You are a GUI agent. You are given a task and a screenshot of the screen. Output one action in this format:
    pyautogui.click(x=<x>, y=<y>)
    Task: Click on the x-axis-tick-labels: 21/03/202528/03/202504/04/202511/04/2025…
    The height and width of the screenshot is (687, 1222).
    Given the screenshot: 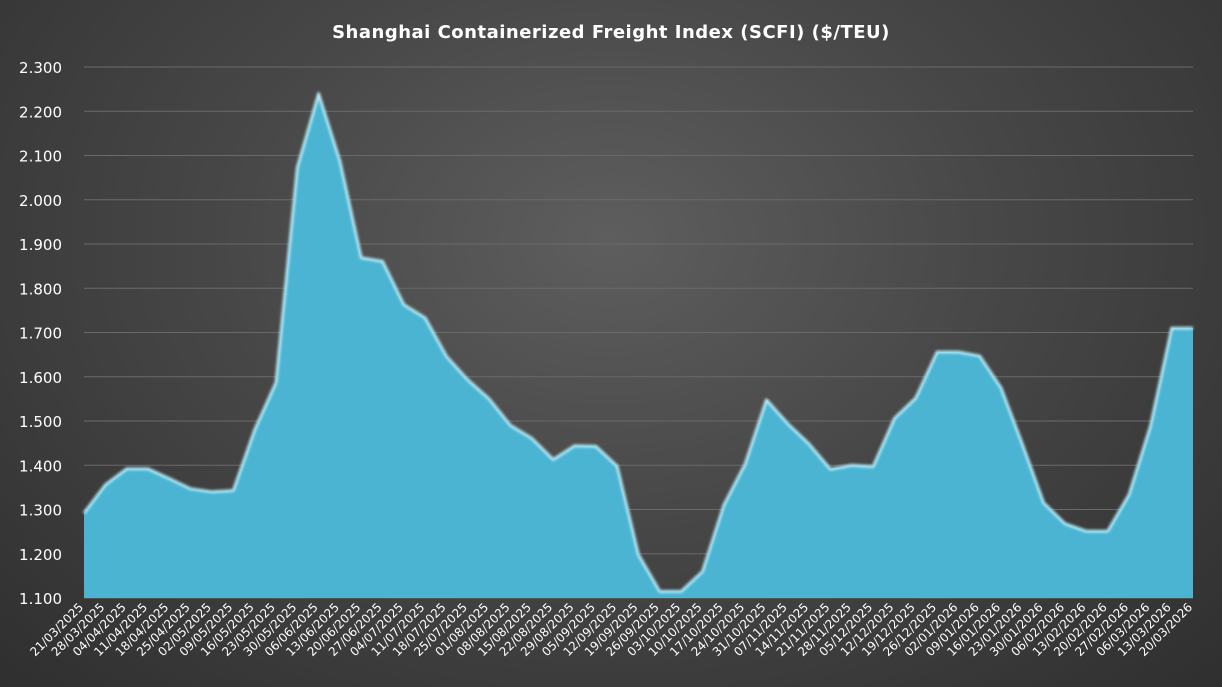 What is the action you would take?
    pyautogui.click(x=611, y=629)
    